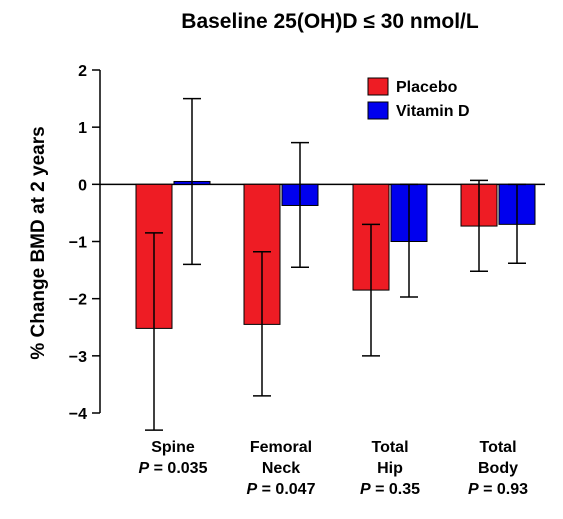 This screenshot has height=519, width=563. What do you see at coordinates (78, 300) in the screenshot?
I see `y-tick-label: −2` at bounding box center [78, 300].